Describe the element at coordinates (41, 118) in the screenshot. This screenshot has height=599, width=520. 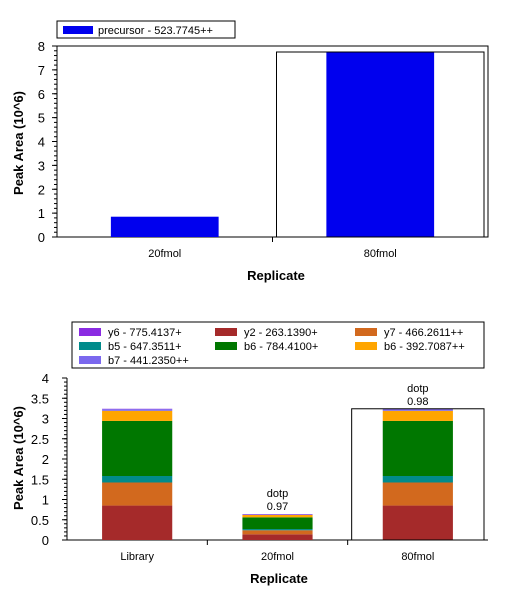
I see `y-tick-label: 5` at that location.